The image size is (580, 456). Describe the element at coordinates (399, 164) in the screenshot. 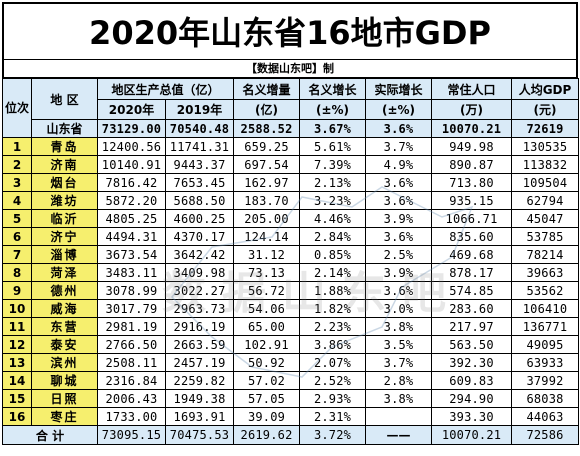

I see `real-growth-cell: 4.9%` at that location.